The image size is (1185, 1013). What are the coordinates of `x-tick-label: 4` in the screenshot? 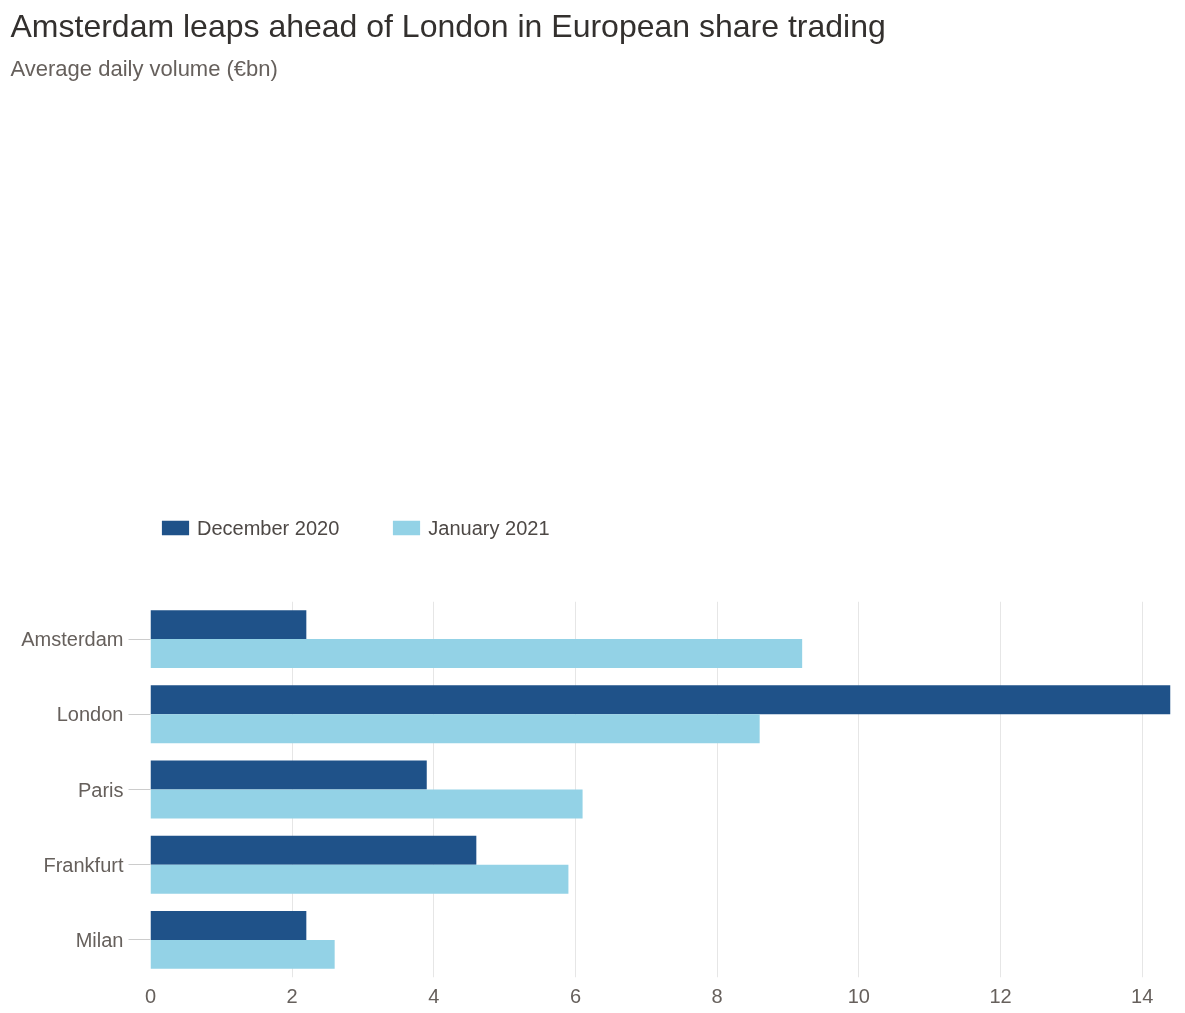 It's located at (434, 995).